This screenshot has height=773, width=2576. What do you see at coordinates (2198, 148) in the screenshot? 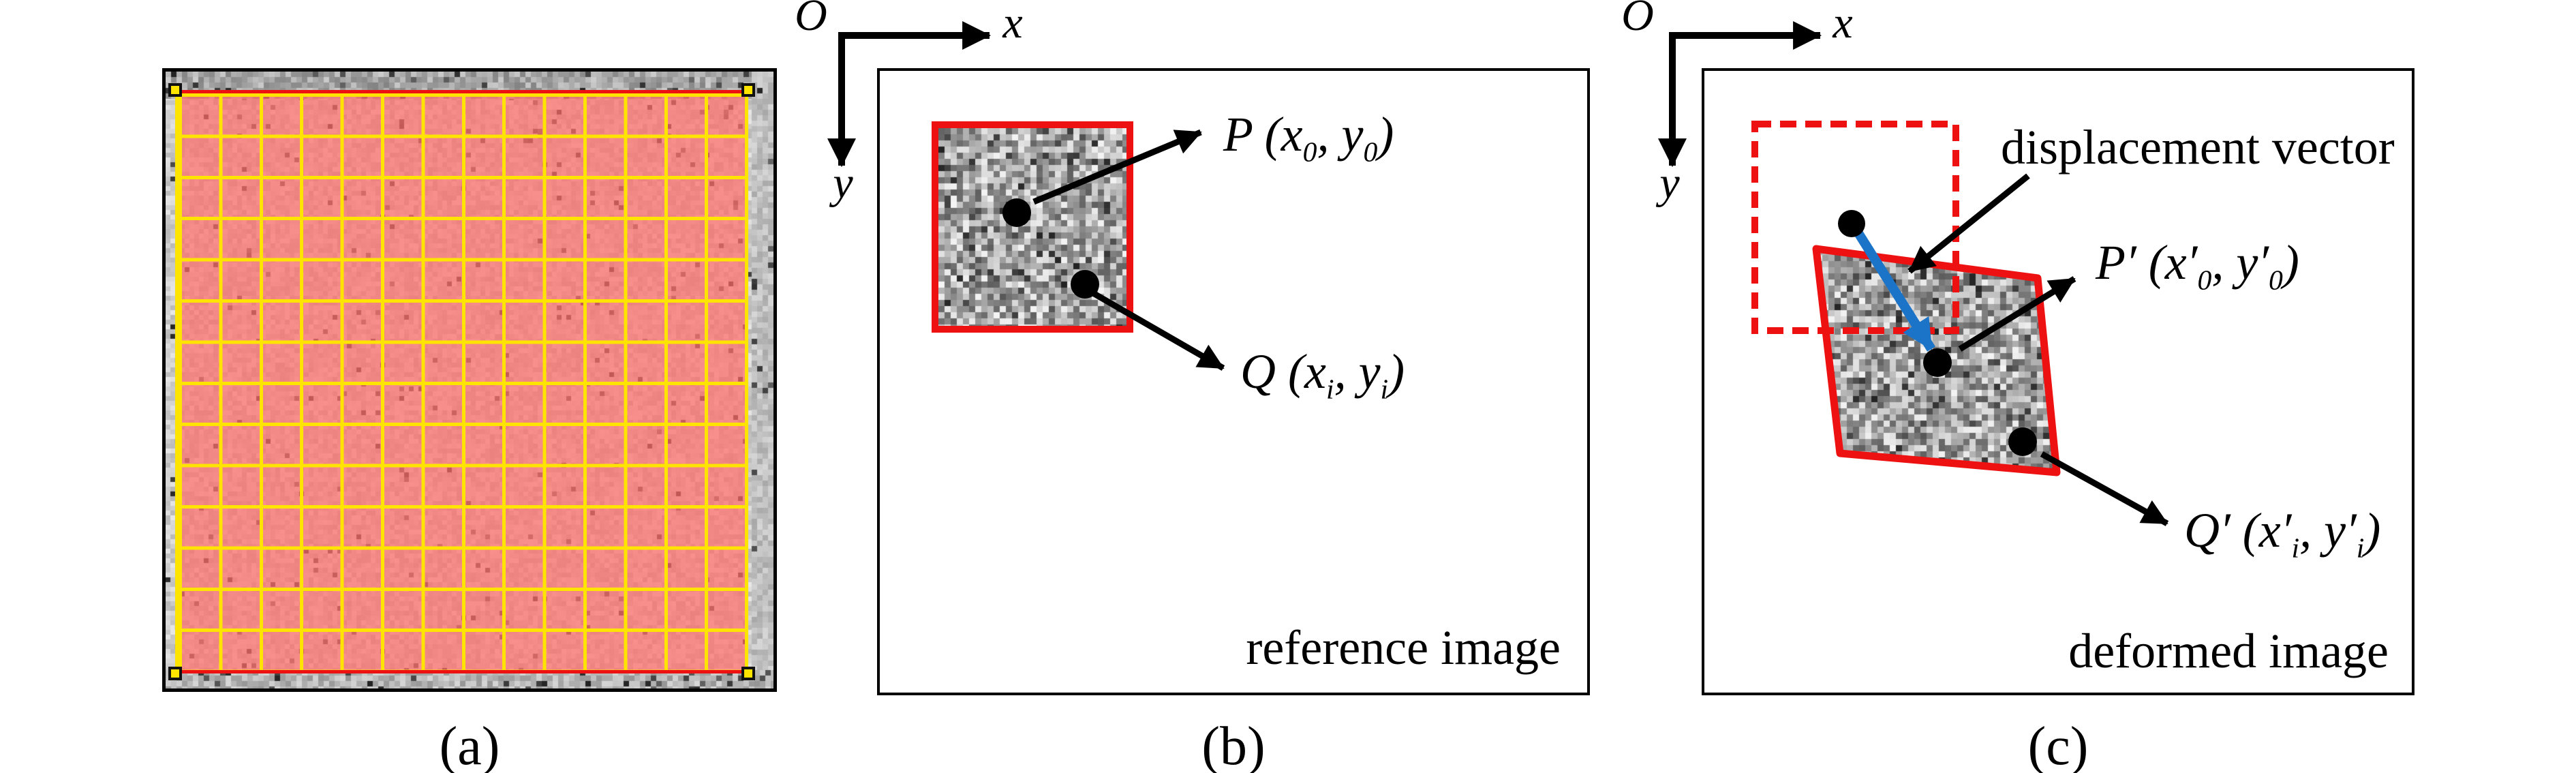
I see `displacement-vector-label: displacement vector` at bounding box center [2198, 148].